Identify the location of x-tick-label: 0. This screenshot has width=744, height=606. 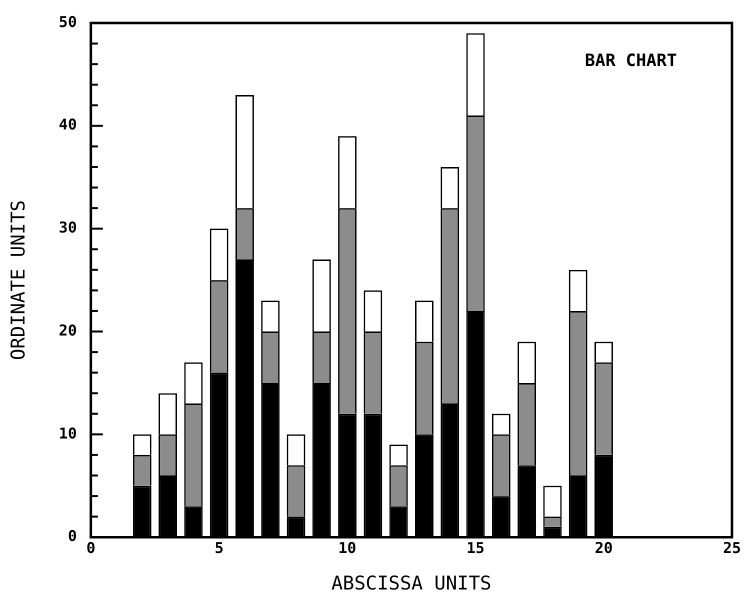
(91, 548).